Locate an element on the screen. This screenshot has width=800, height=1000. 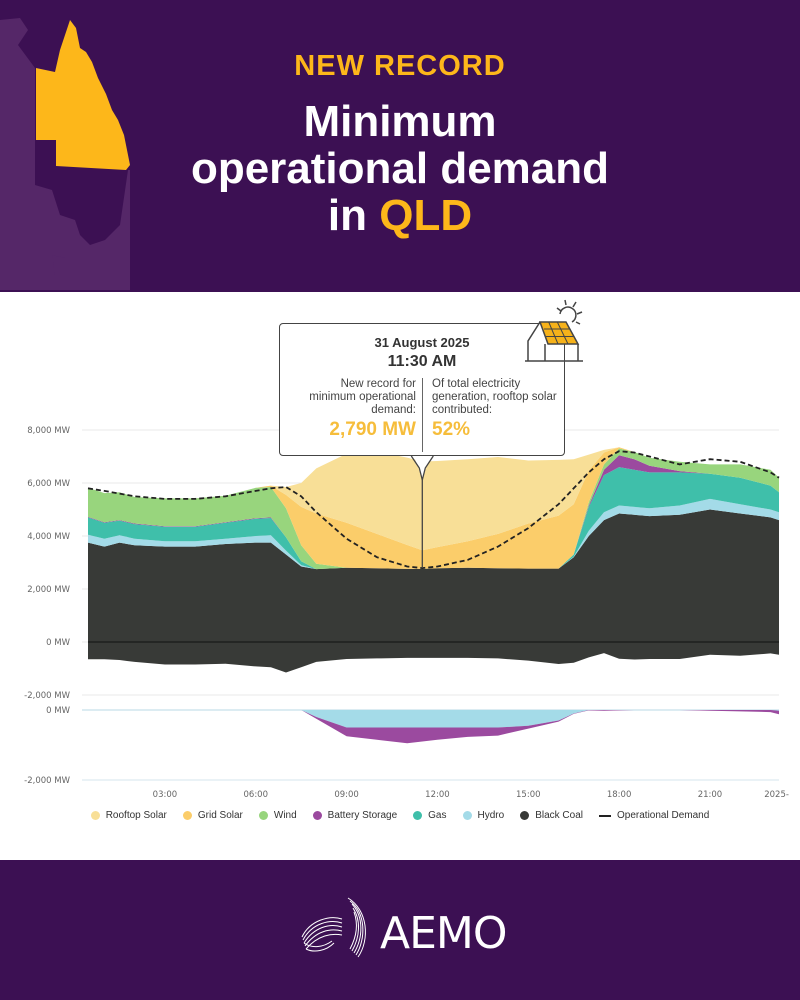
legend-item-operational-demand: Operational Demand is located at coordinates (654, 815).